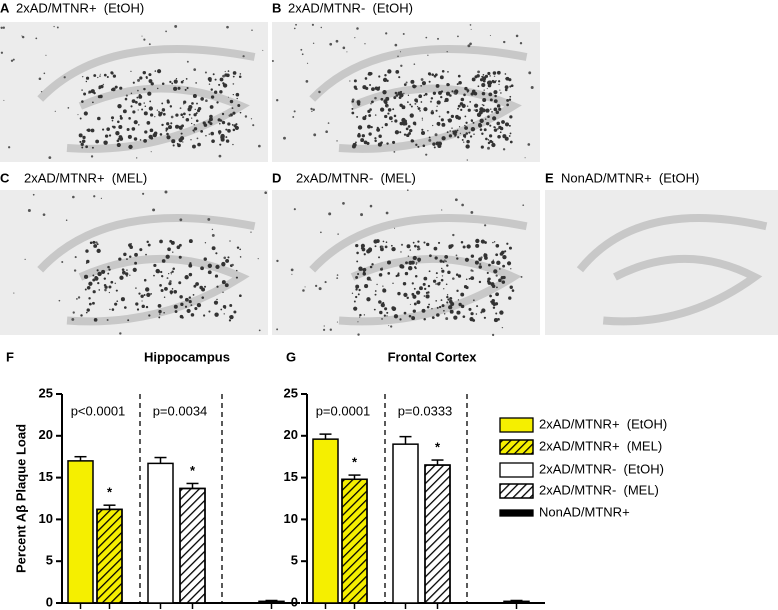 The image size is (778, 610). I want to click on panel-label: 2xAD/MTNR- (EtOH), so click(350, 7).